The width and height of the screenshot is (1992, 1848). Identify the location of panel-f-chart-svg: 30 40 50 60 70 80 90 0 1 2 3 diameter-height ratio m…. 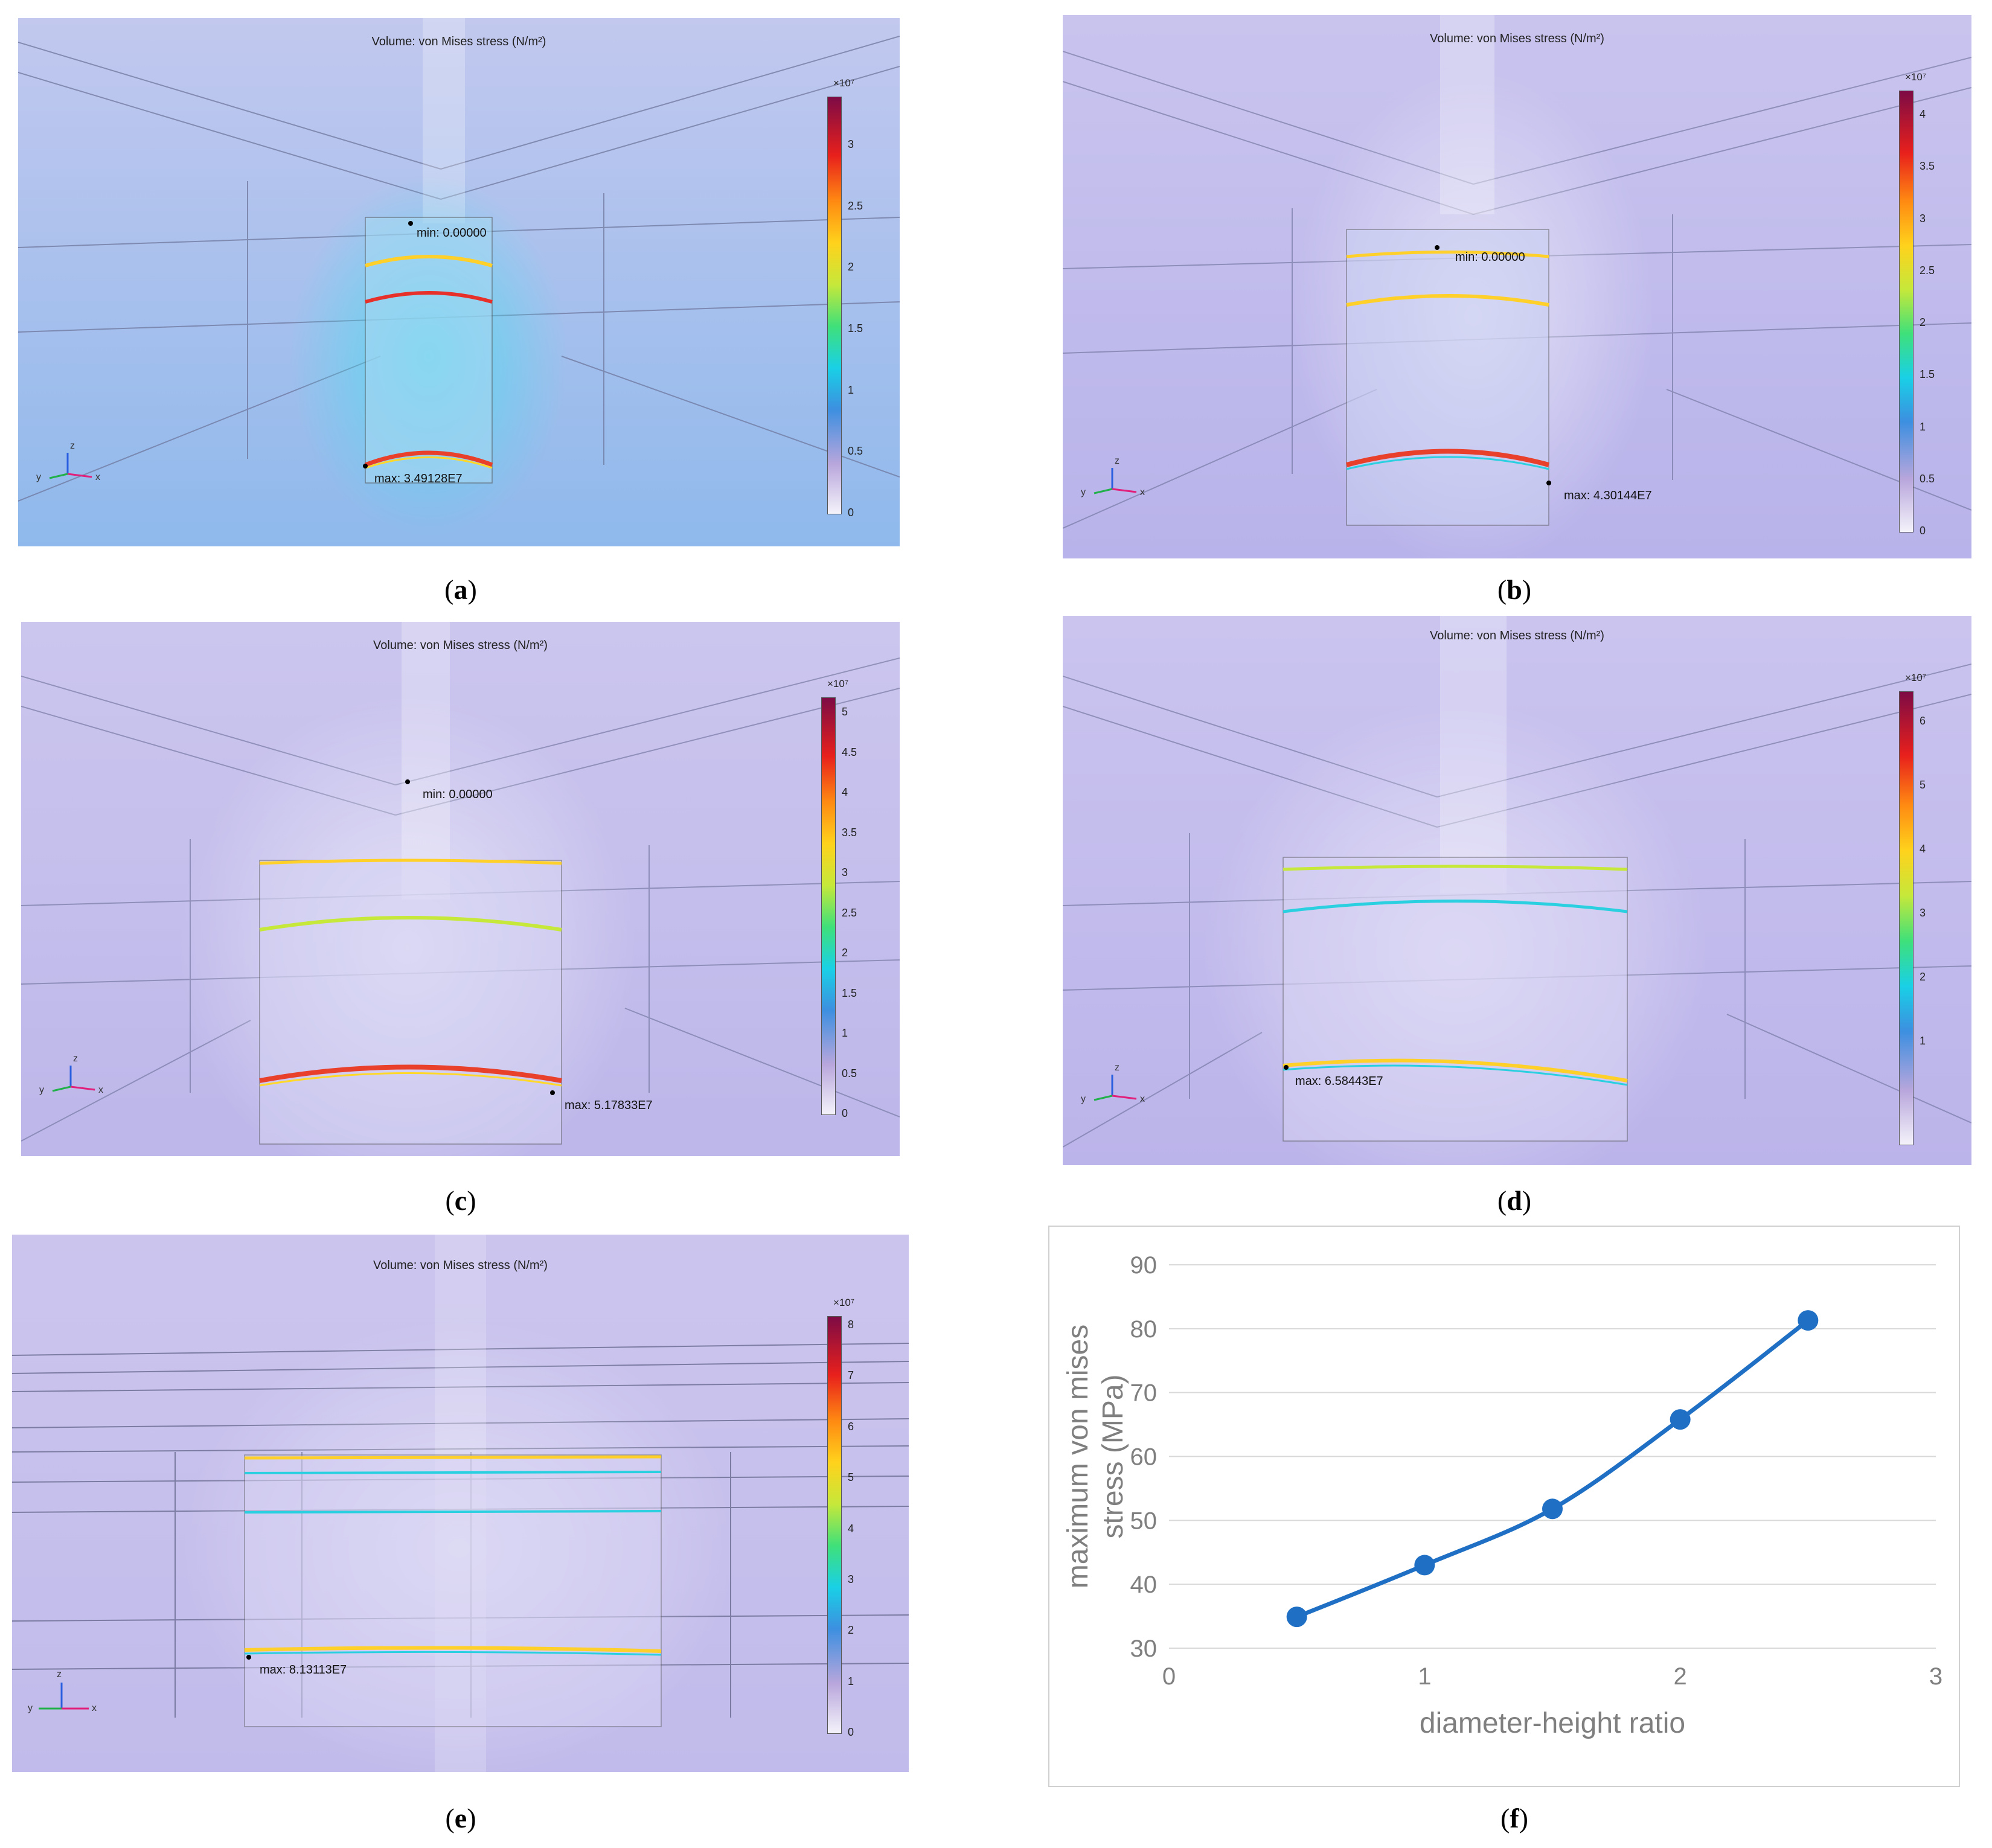
(1504, 1506).